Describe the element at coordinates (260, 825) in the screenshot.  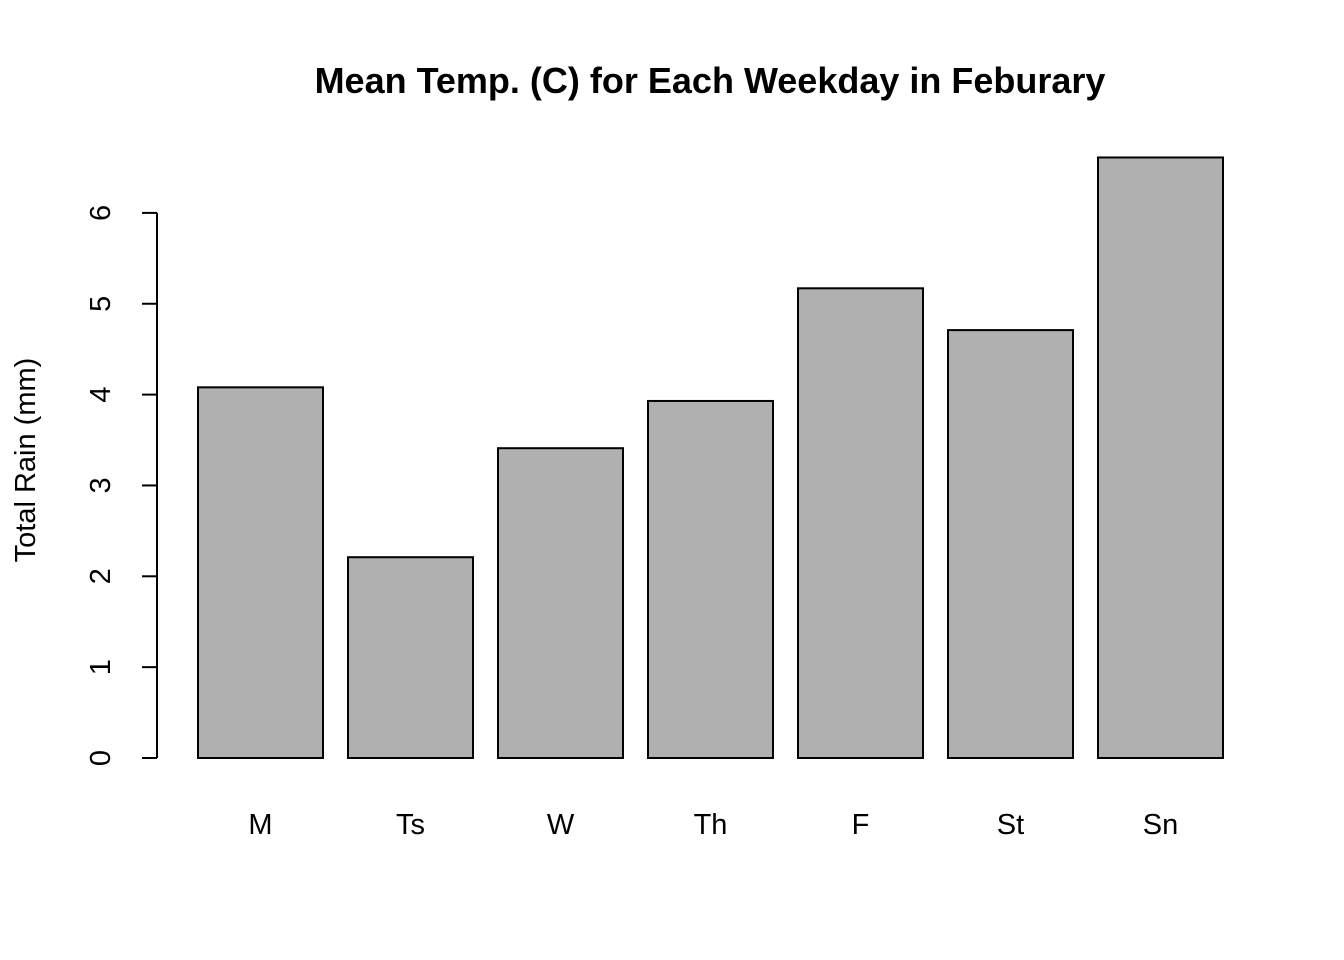
I see `x-tick-label: M` at that location.